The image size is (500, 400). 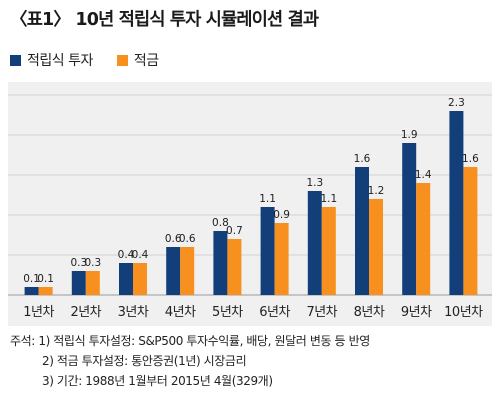 I want to click on legend-swatch-savings, so click(x=122, y=60).